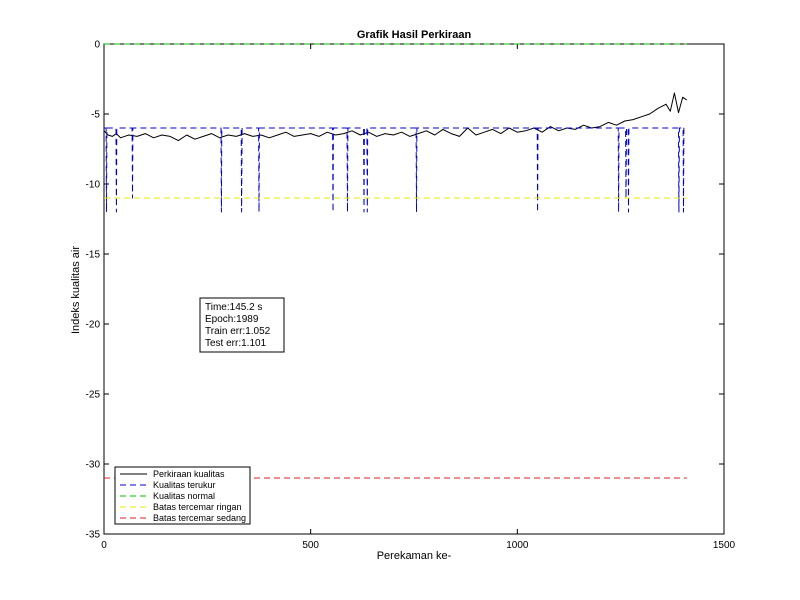 Image resolution: width=800 pixels, height=600 pixels. What do you see at coordinates (232, 319) in the screenshot?
I see `annotation-line: Epoch:1989` at bounding box center [232, 319].